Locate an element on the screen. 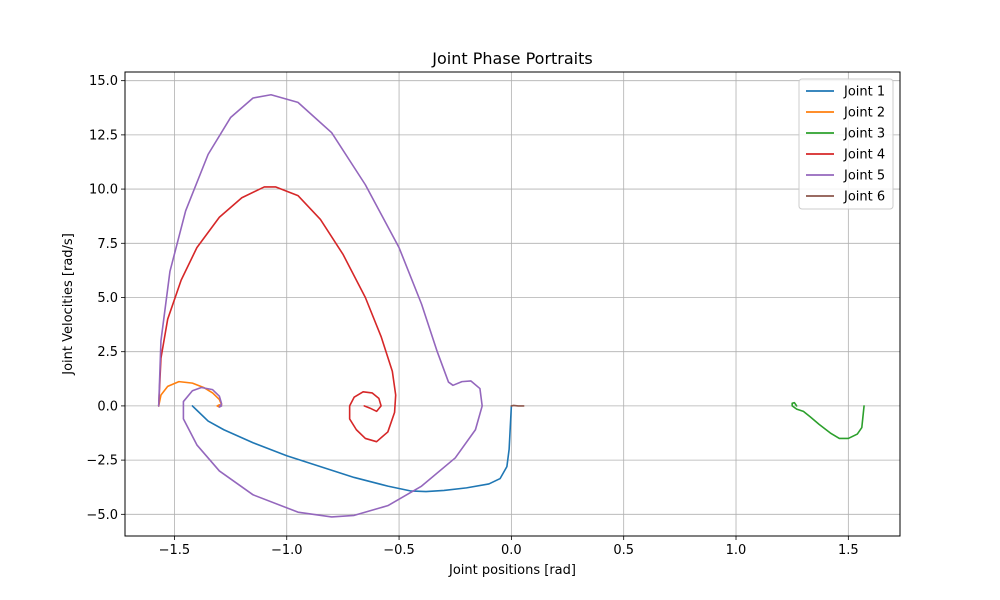  chart-title: Joint Phase Portraits is located at coordinates (511, 58).